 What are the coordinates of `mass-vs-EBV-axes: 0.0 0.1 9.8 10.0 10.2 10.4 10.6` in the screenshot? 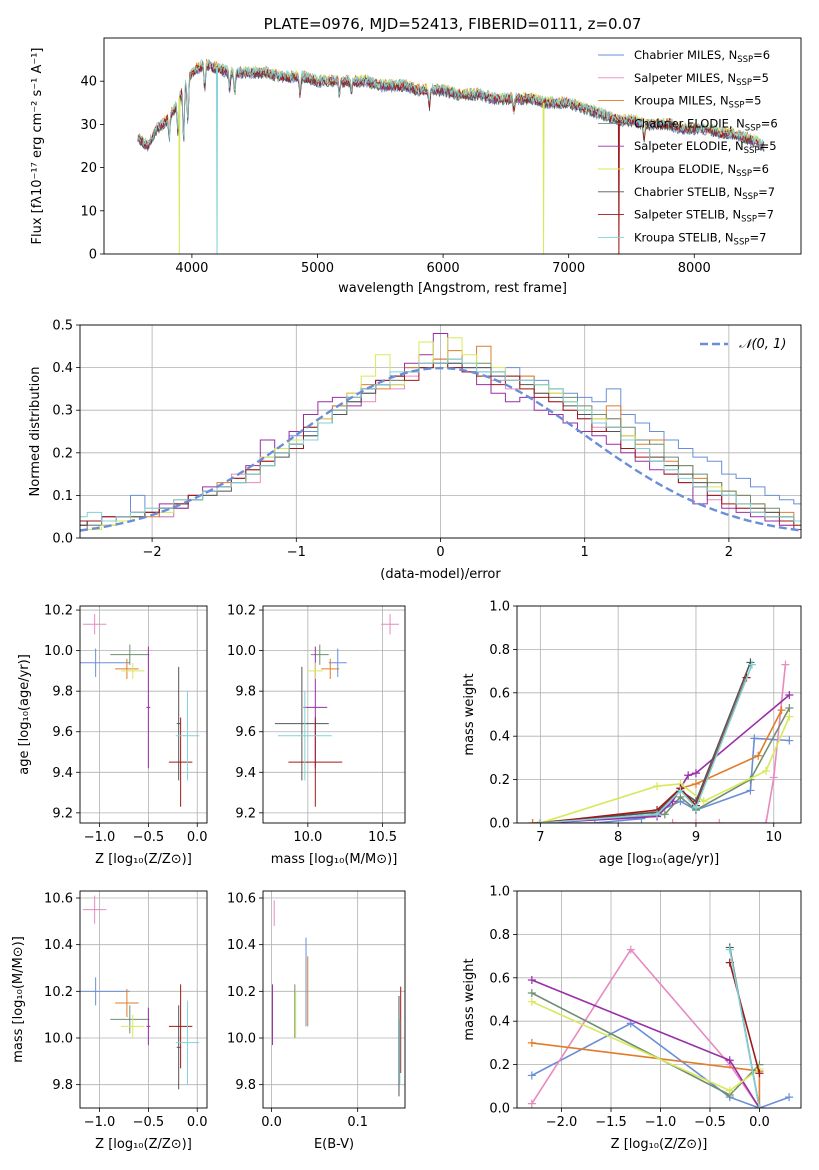 It's located at (316, 1010).